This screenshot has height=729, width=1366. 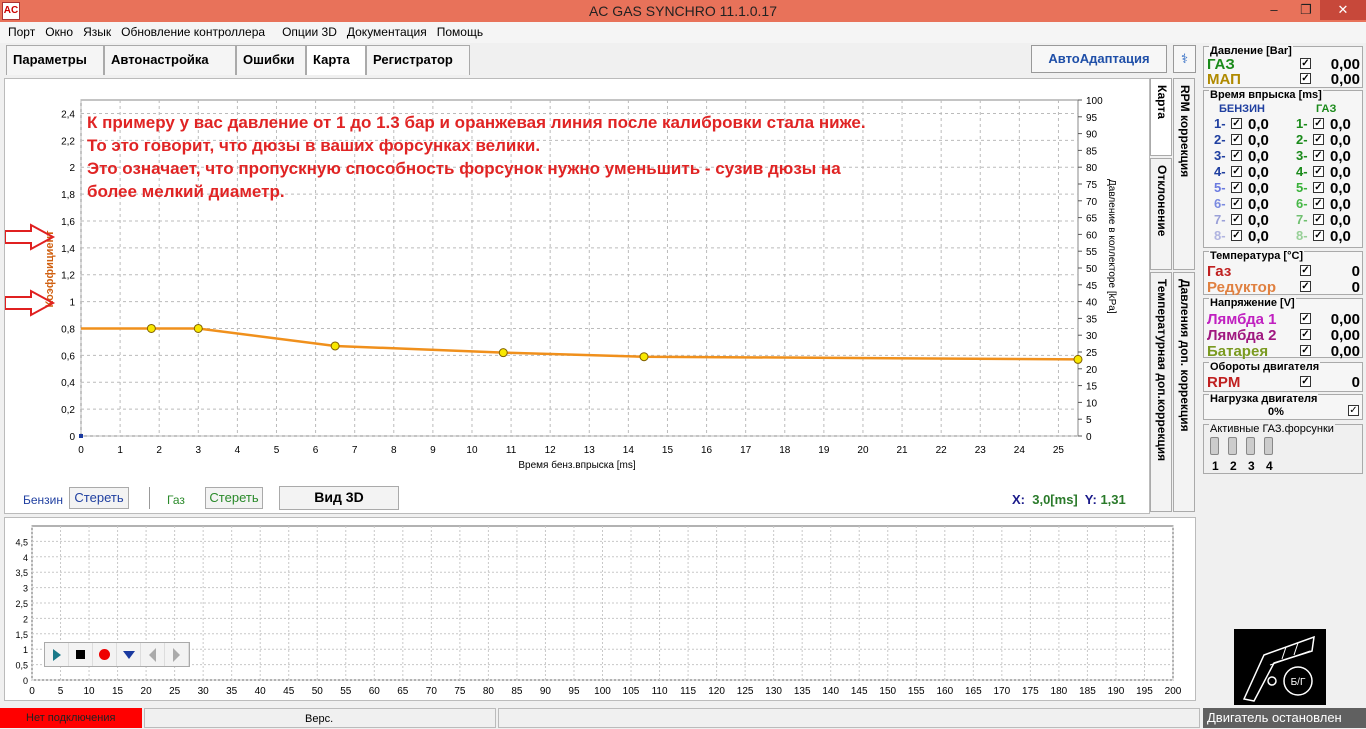 What do you see at coordinates (1030, 691) in the screenshot?
I see `logger-x-tick: 175` at bounding box center [1030, 691].